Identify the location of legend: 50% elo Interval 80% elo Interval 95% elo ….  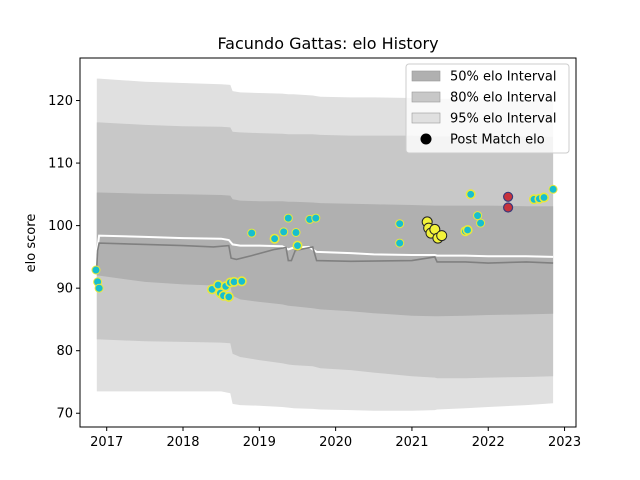
(487, 108).